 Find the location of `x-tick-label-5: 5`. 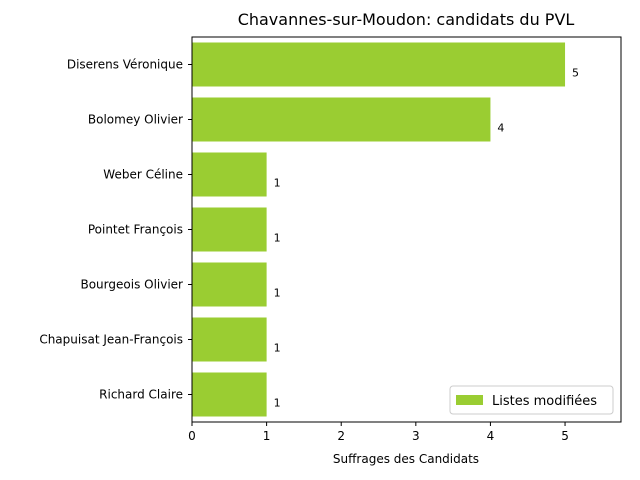

x-tick-label-5: 5 is located at coordinates (565, 436).